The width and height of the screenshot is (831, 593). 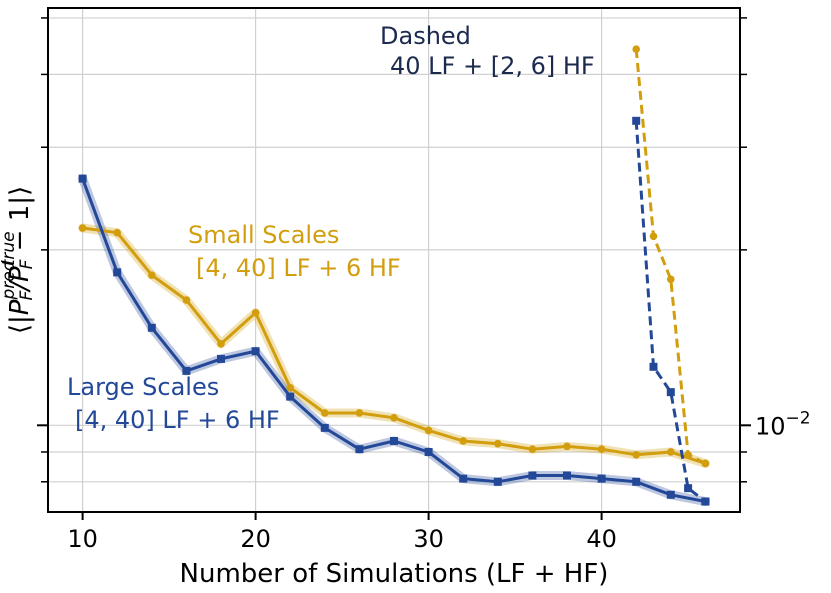 What do you see at coordinates (601, 539) in the screenshot?
I see `x-tick-label: 40` at bounding box center [601, 539].